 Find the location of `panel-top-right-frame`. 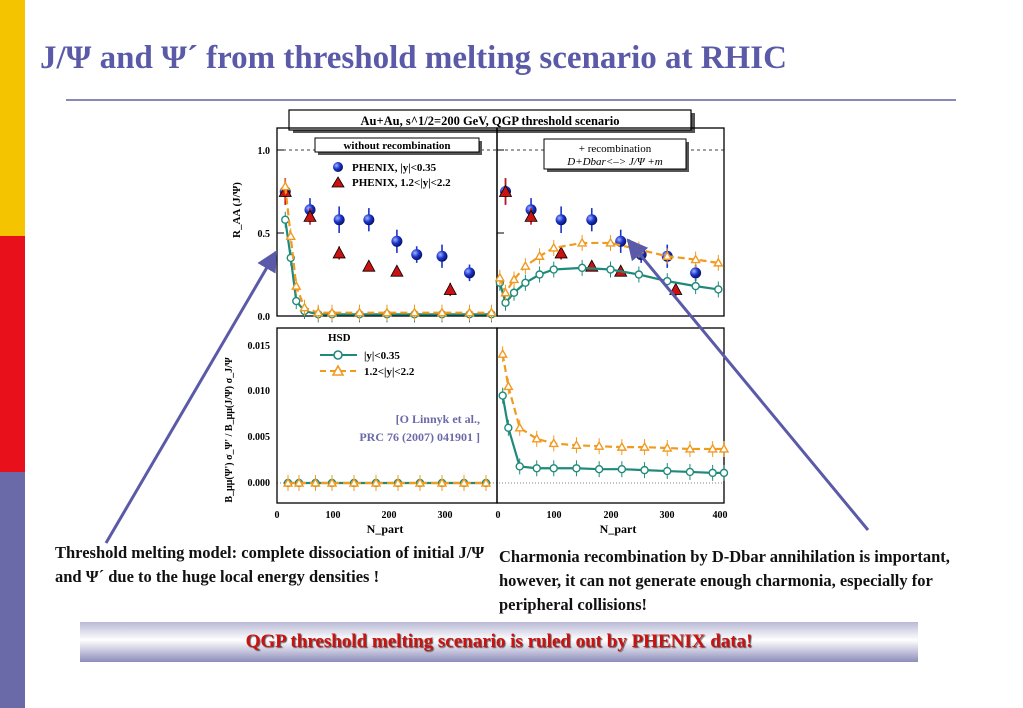

panel-top-right-frame is located at coordinates (610, 222).